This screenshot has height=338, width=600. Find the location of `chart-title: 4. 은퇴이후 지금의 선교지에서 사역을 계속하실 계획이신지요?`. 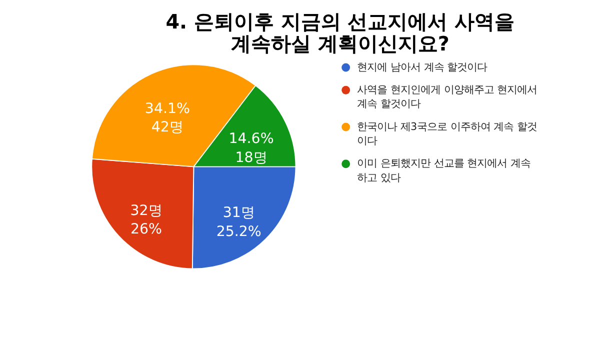

chart-title: 4. 은퇴이후 지금의 선교지에서 사역을 계속하실 계획이신지요? is located at coordinates (340, 33).